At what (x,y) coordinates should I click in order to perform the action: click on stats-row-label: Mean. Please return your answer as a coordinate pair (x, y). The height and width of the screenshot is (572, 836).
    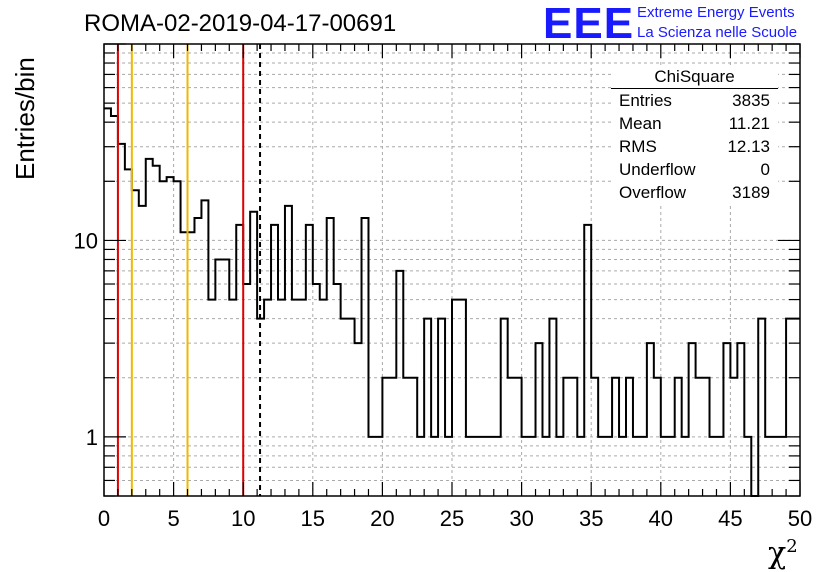
    Looking at the image, I should click on (640, 123).